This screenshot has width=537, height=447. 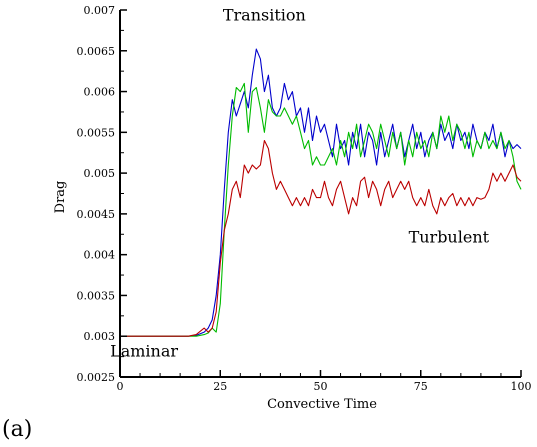 What do you see at coordinates (96, 51) in the screenshot?
I see `y-tick-label: 0.0065` at bounding box center [96, 51].